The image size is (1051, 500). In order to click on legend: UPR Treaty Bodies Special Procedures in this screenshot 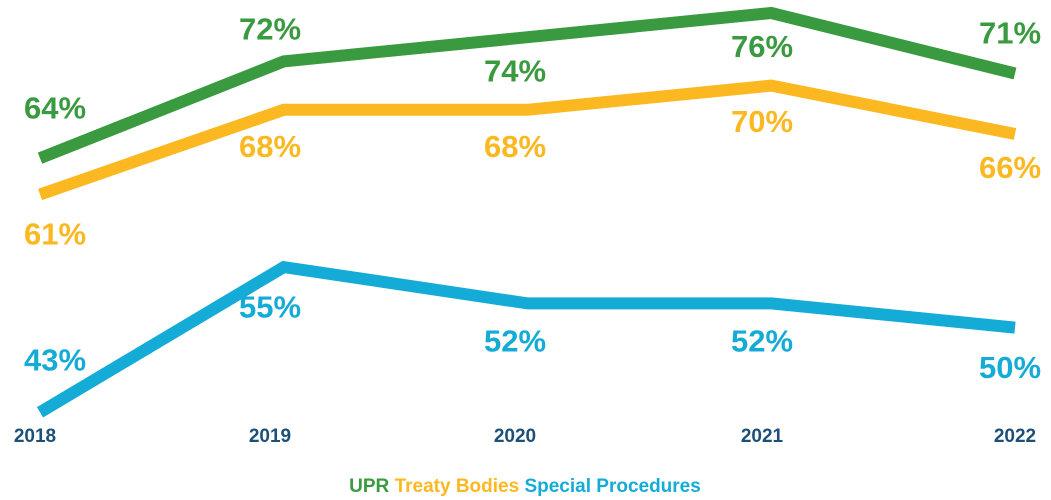, I will do `click(525, 486)`.